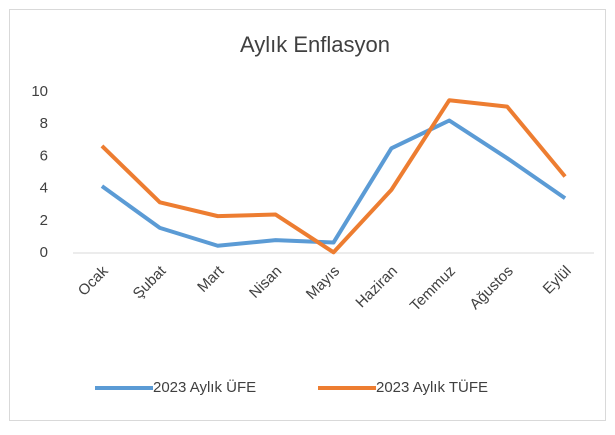 The width and height of the screenshot is (615, 435). Describe the element at coordinates (44, 188) in the screenshot. I see `y-tick-label: 4` at that location.